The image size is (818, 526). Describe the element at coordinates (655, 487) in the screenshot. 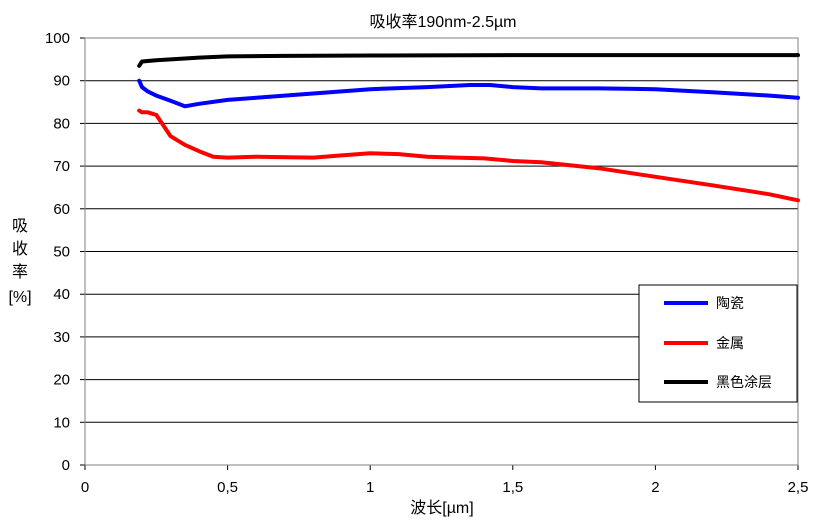

I see `x-tick-label: 2` at that location.